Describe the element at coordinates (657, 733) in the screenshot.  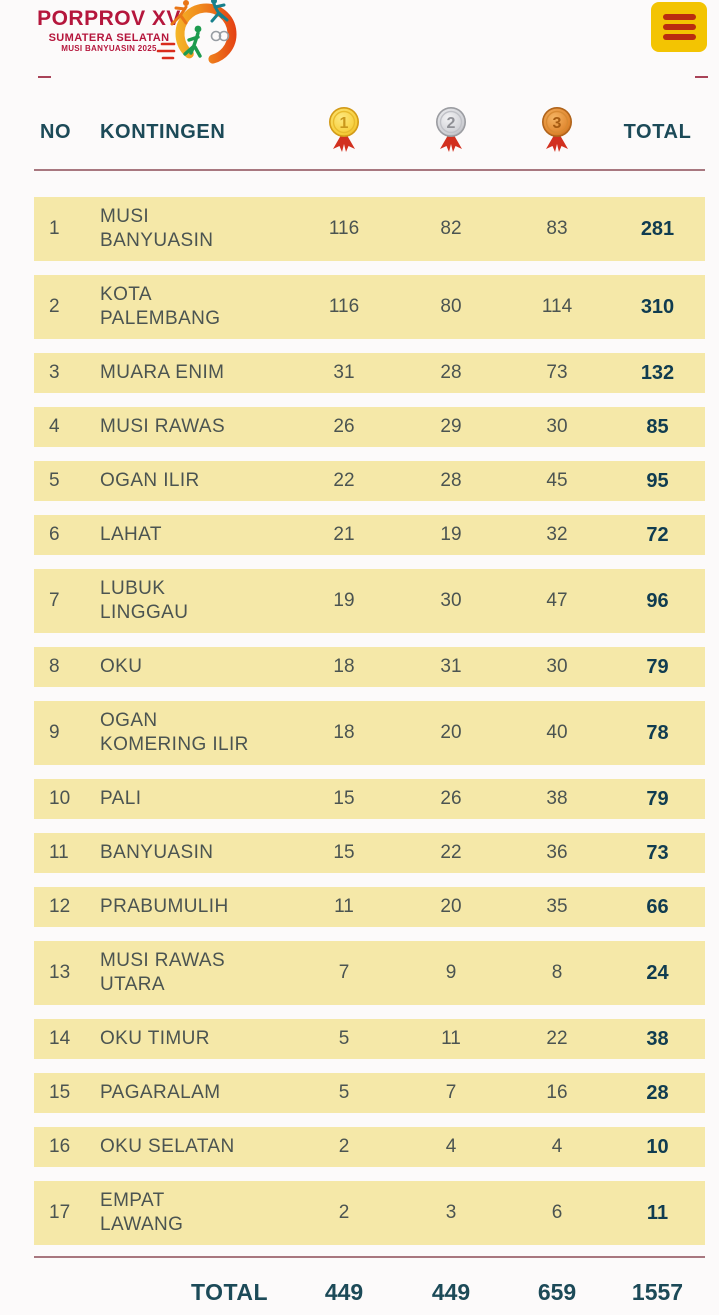
I see `total-cell: 78` at that location.